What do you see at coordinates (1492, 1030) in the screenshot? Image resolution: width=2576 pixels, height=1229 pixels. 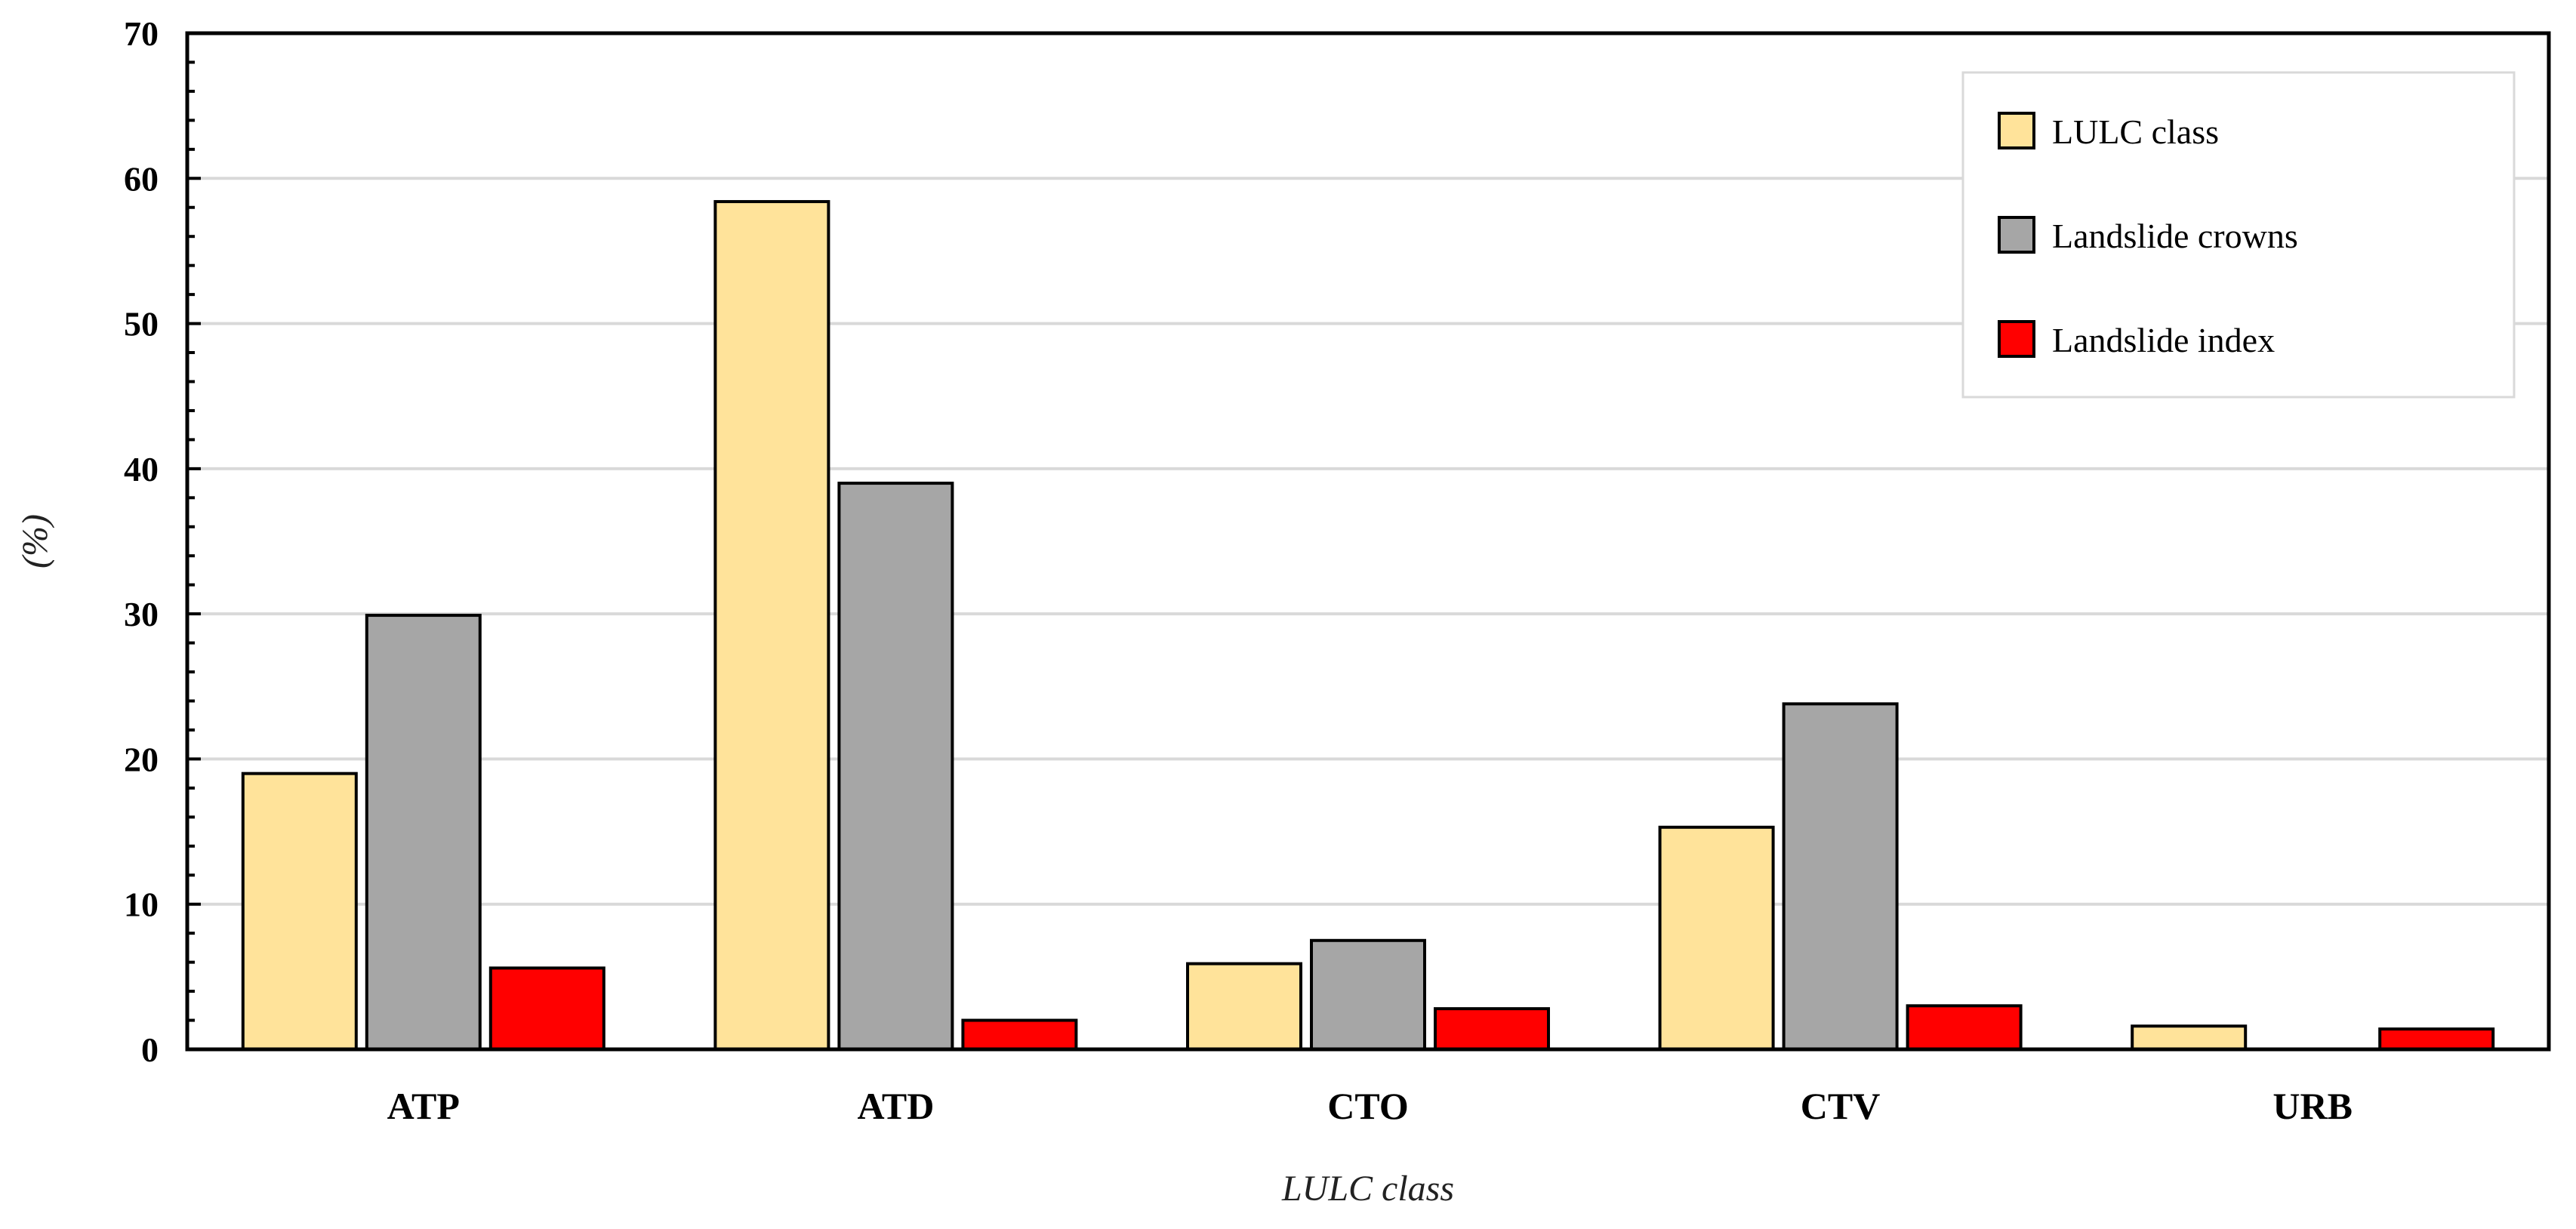 I see `bar-cto-landslide-index` at bounding box center [1492, 1030].